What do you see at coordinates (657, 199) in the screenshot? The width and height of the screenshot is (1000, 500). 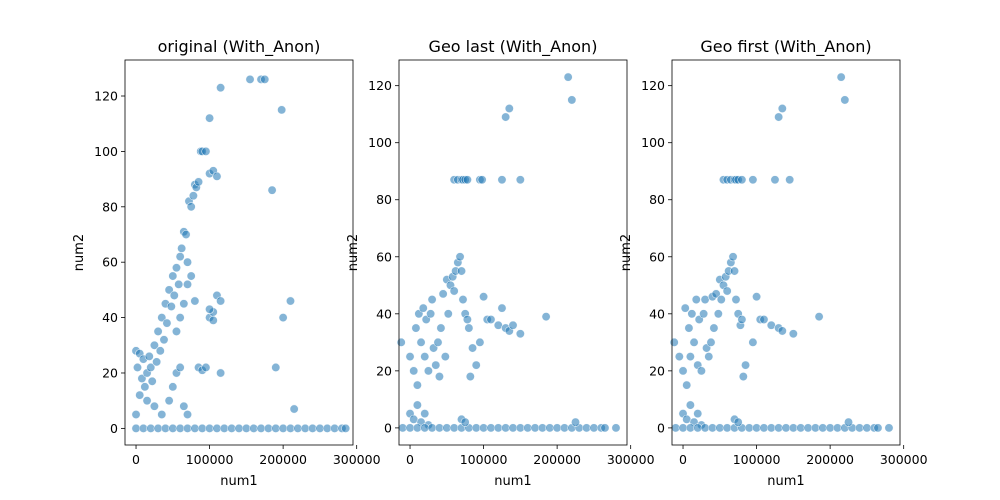 I see `y-tick-label: 80` at bounding box center [657, 199].